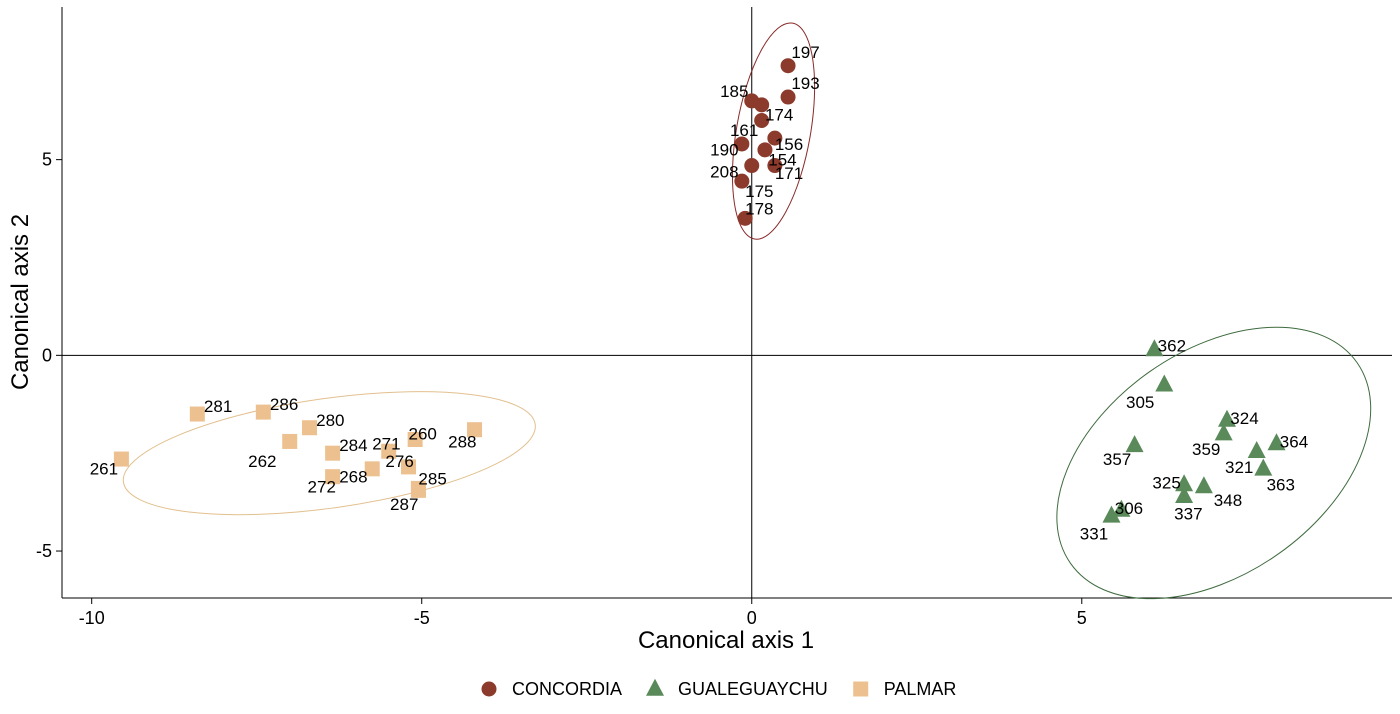 Image resolution: width=1400 pixels, height=714 pixels. What do you see at coordinates (861, 689) in the screenshot?
I see `legend-marker-square` at bounding box center [861, 689].